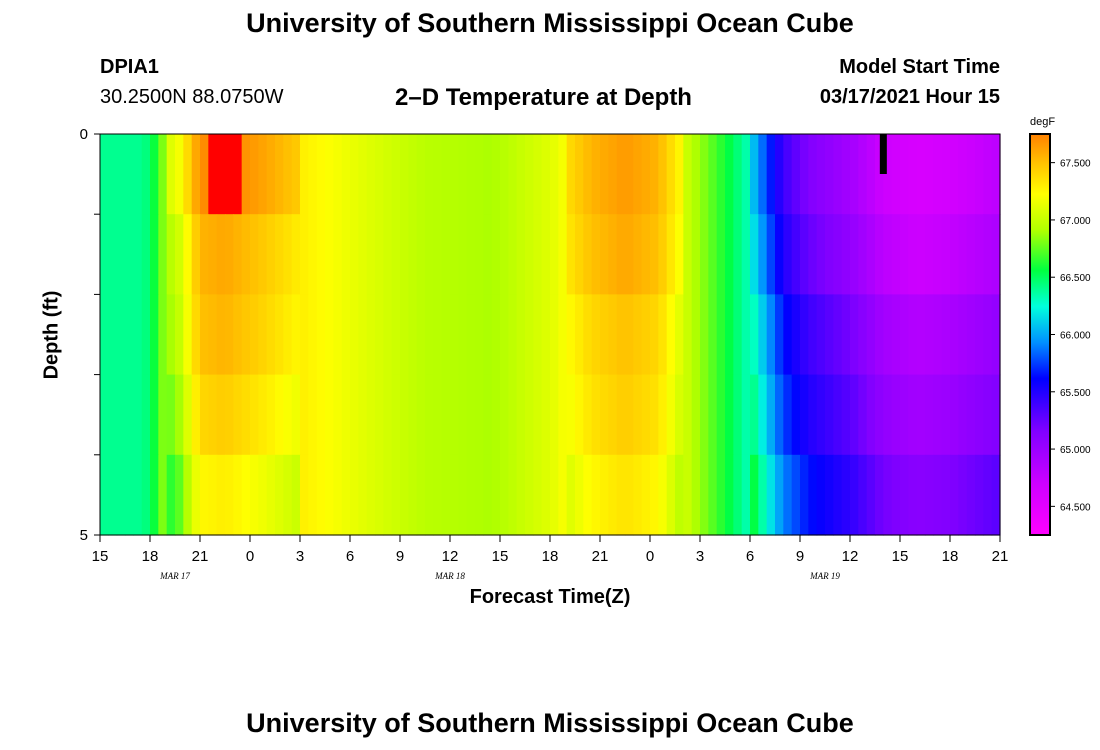  Describe the element at coordinates (800, 556) in the screenshot. I see `x-tick-label: 9` at that location.